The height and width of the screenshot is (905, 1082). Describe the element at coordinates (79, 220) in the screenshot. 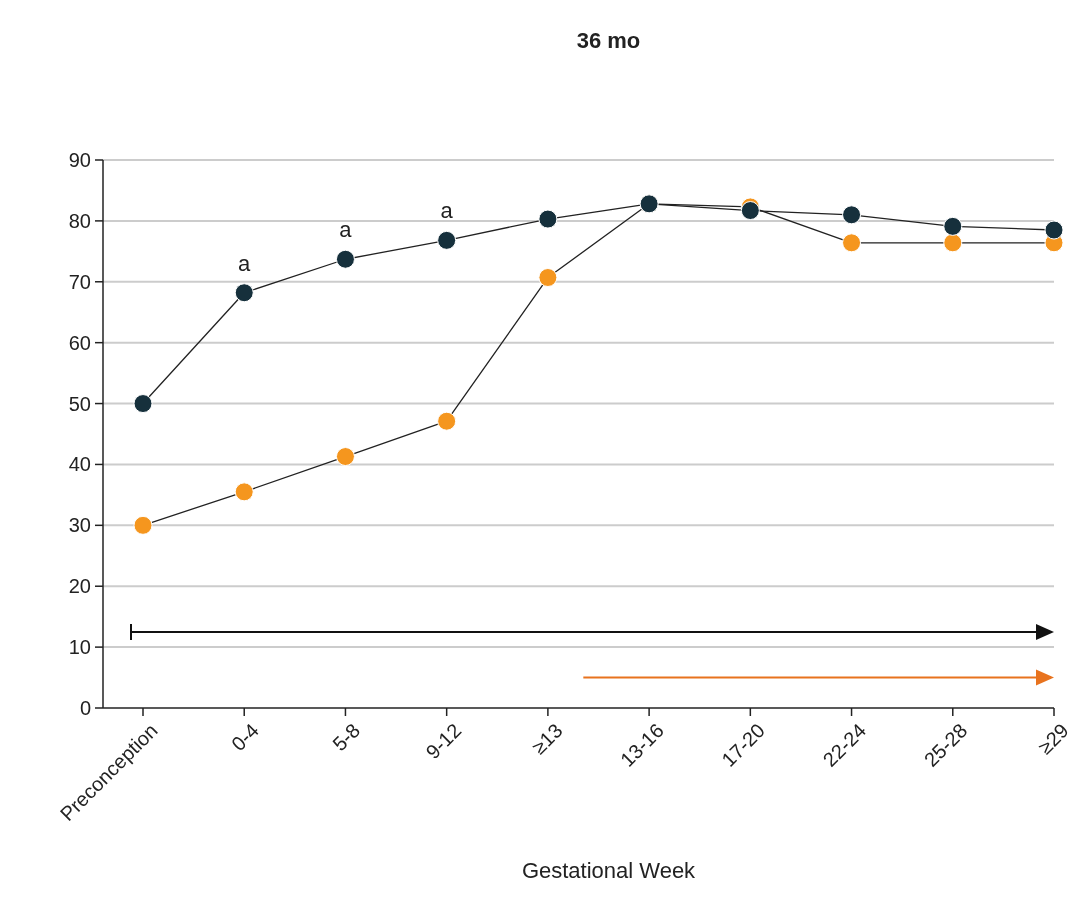

I see `y-tick-label: 80` at that location.